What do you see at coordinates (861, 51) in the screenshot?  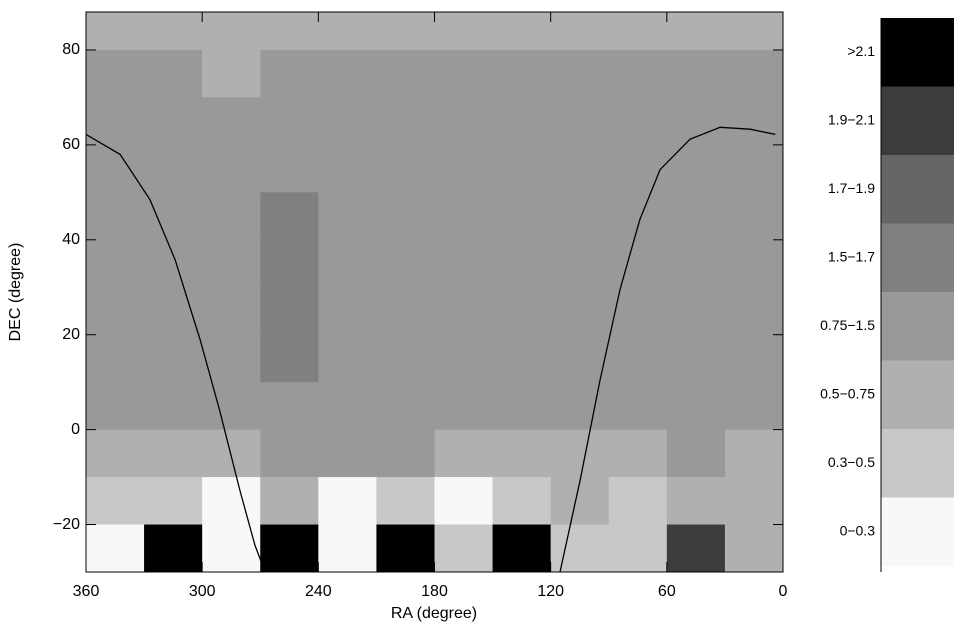 I see `legend-label: >2.1` at bounding box center [861, 51].